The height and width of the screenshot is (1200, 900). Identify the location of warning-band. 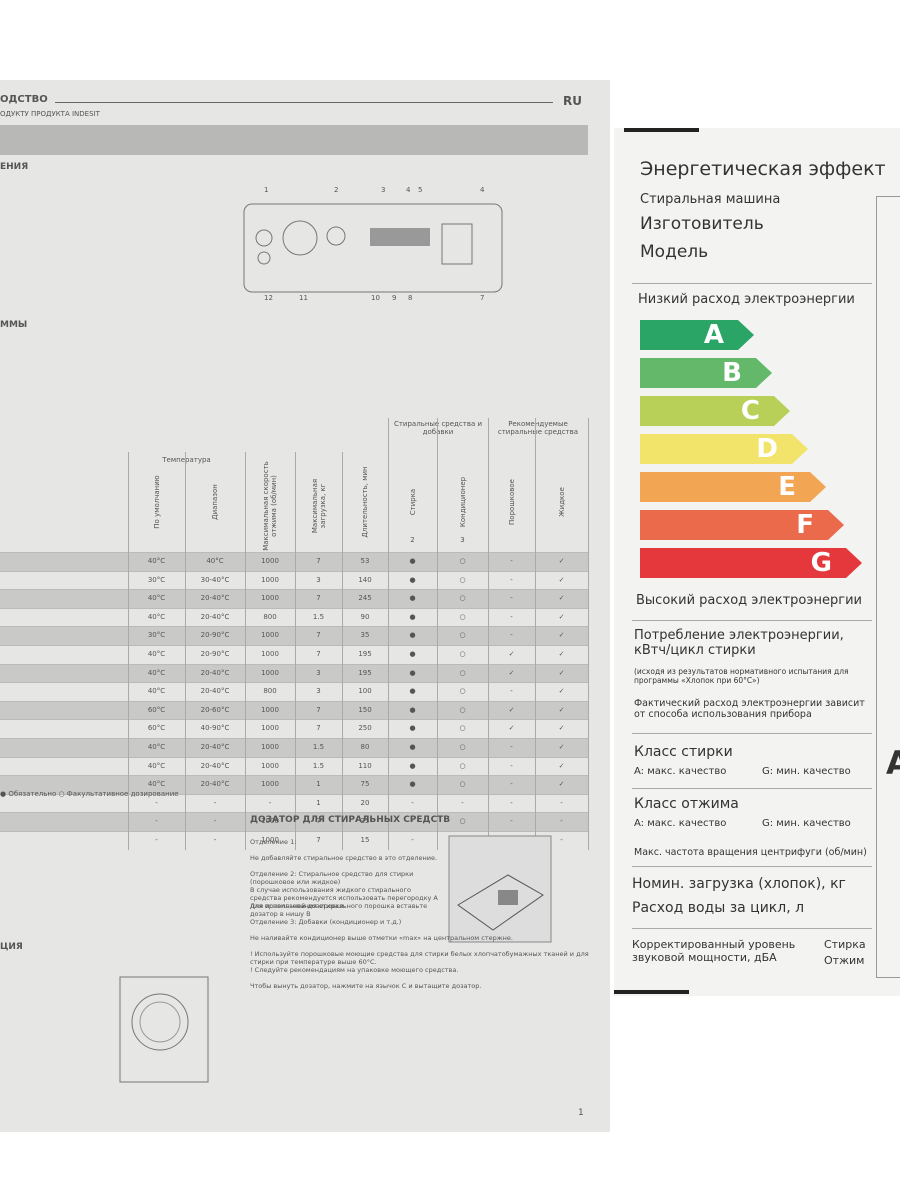
(294, 140).